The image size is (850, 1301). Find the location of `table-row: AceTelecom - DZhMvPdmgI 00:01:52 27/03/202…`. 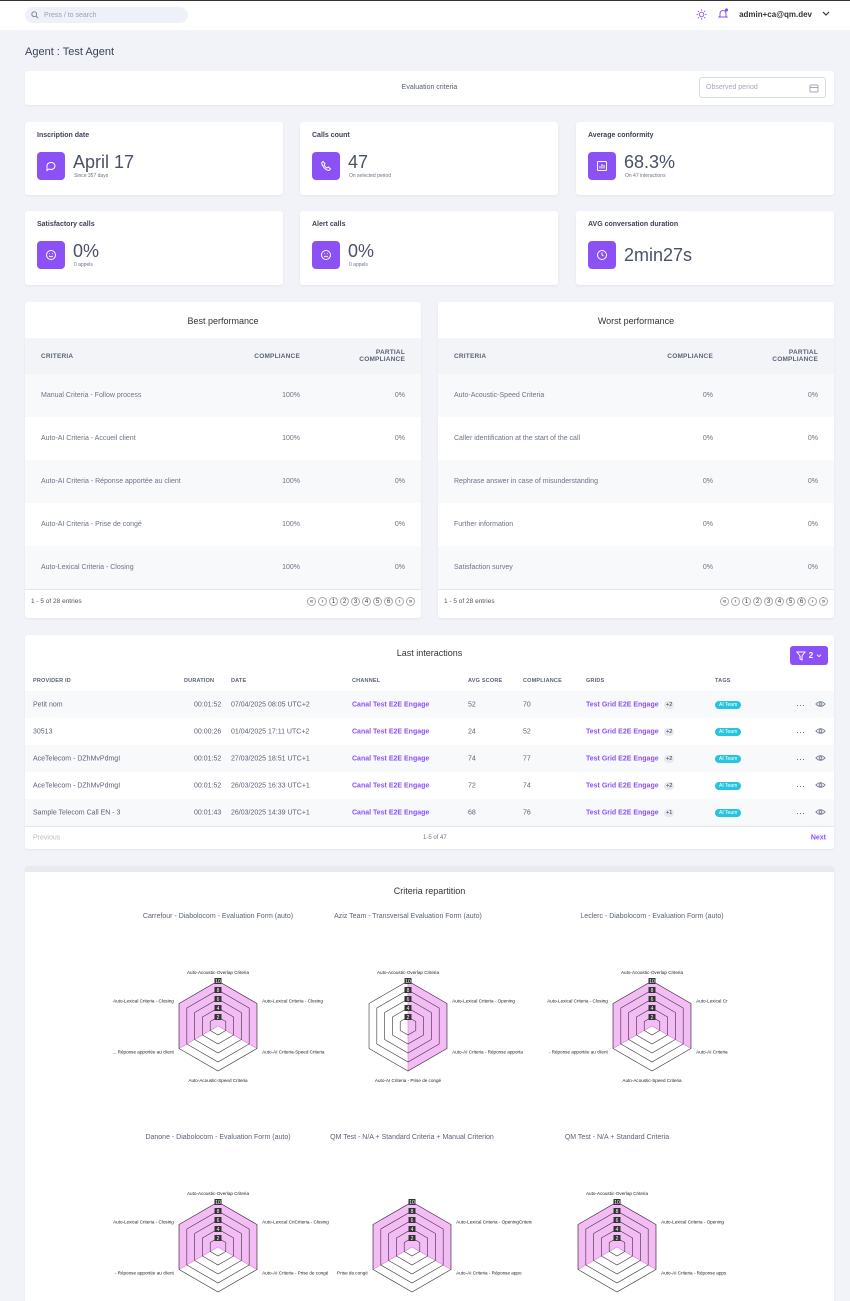

table-row: AceTelecom - DZhMvPdmgI 00:01:52 27/03/202… is located at coordinates (429, 758).